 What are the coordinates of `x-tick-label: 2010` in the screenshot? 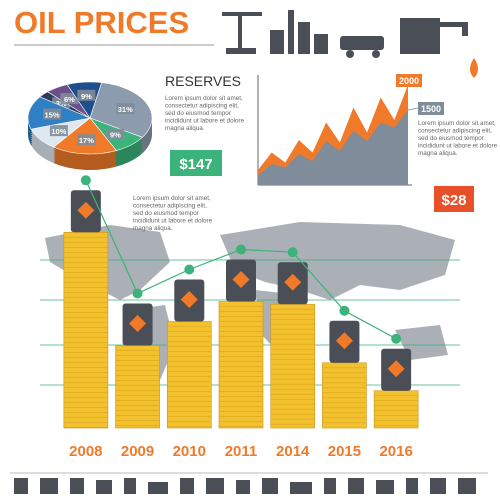 It's located at (189, 451).